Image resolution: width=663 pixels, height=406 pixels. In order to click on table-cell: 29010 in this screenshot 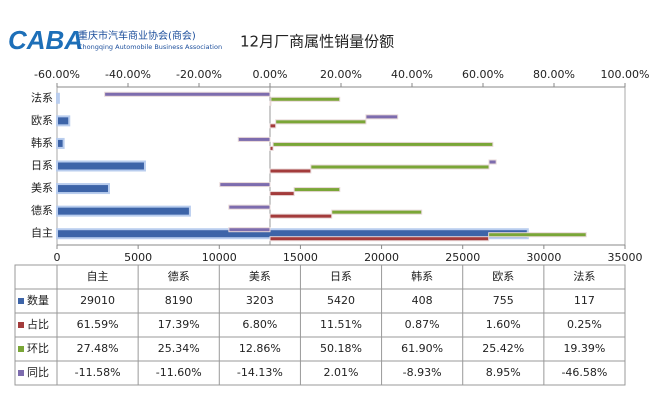, I will do `click(97, 300)`.